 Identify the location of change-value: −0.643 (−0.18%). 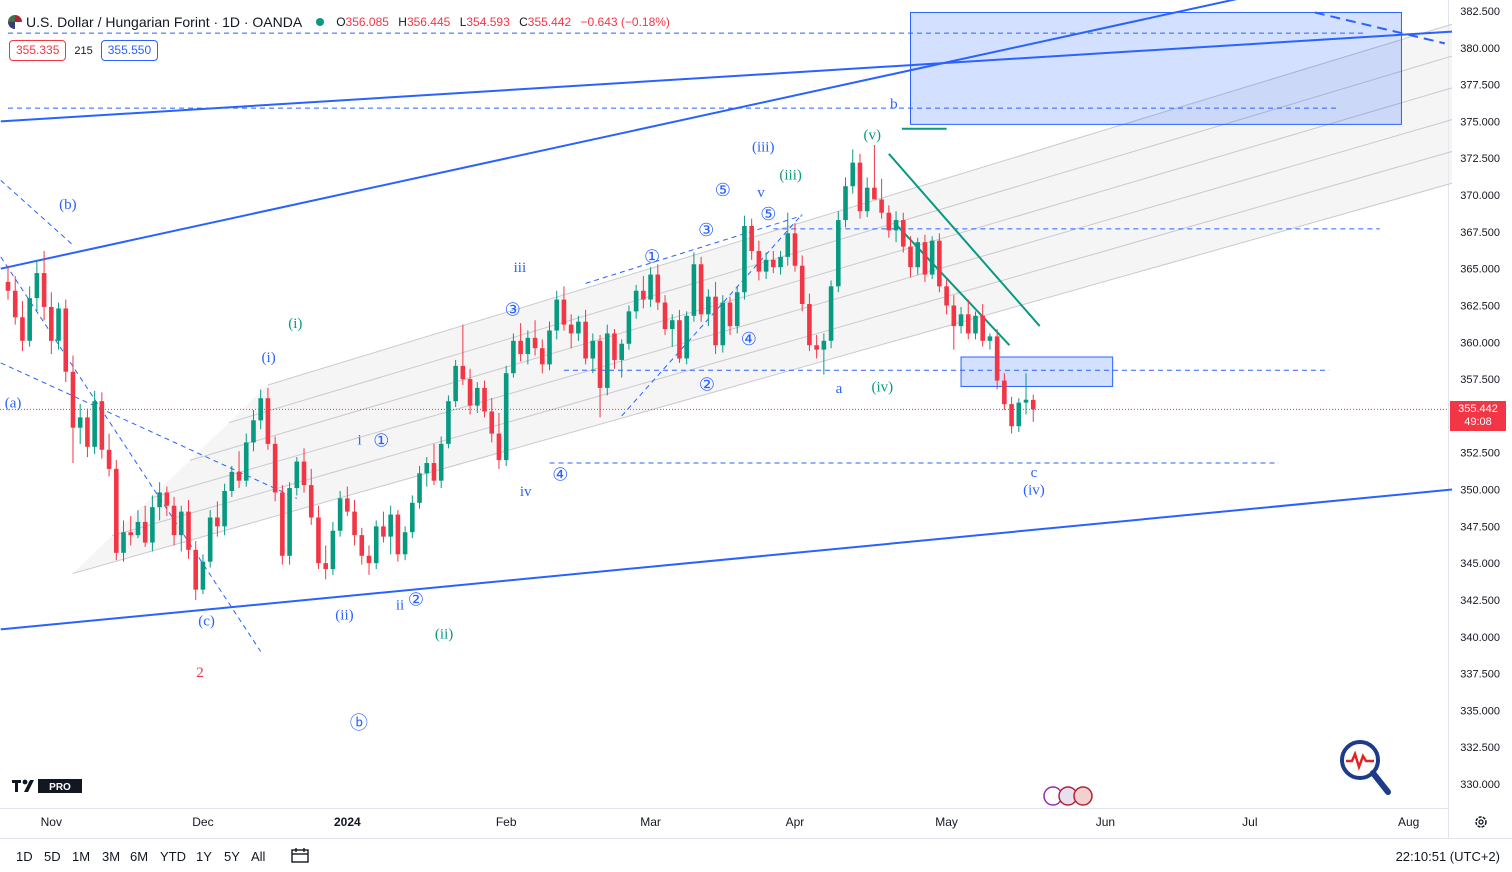
(625, 22).